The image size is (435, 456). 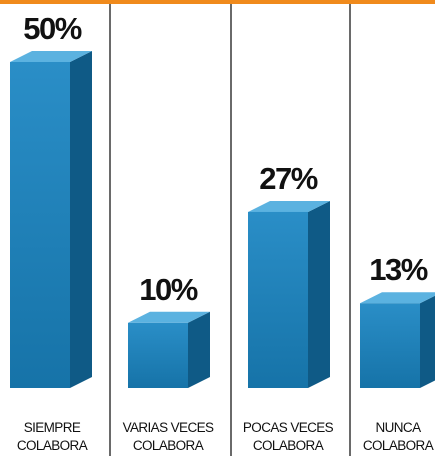 What do you see at coordinates (288, 178) in the screenshot?
I see `value-label-3: 27%` at bounding box center [288, 178].